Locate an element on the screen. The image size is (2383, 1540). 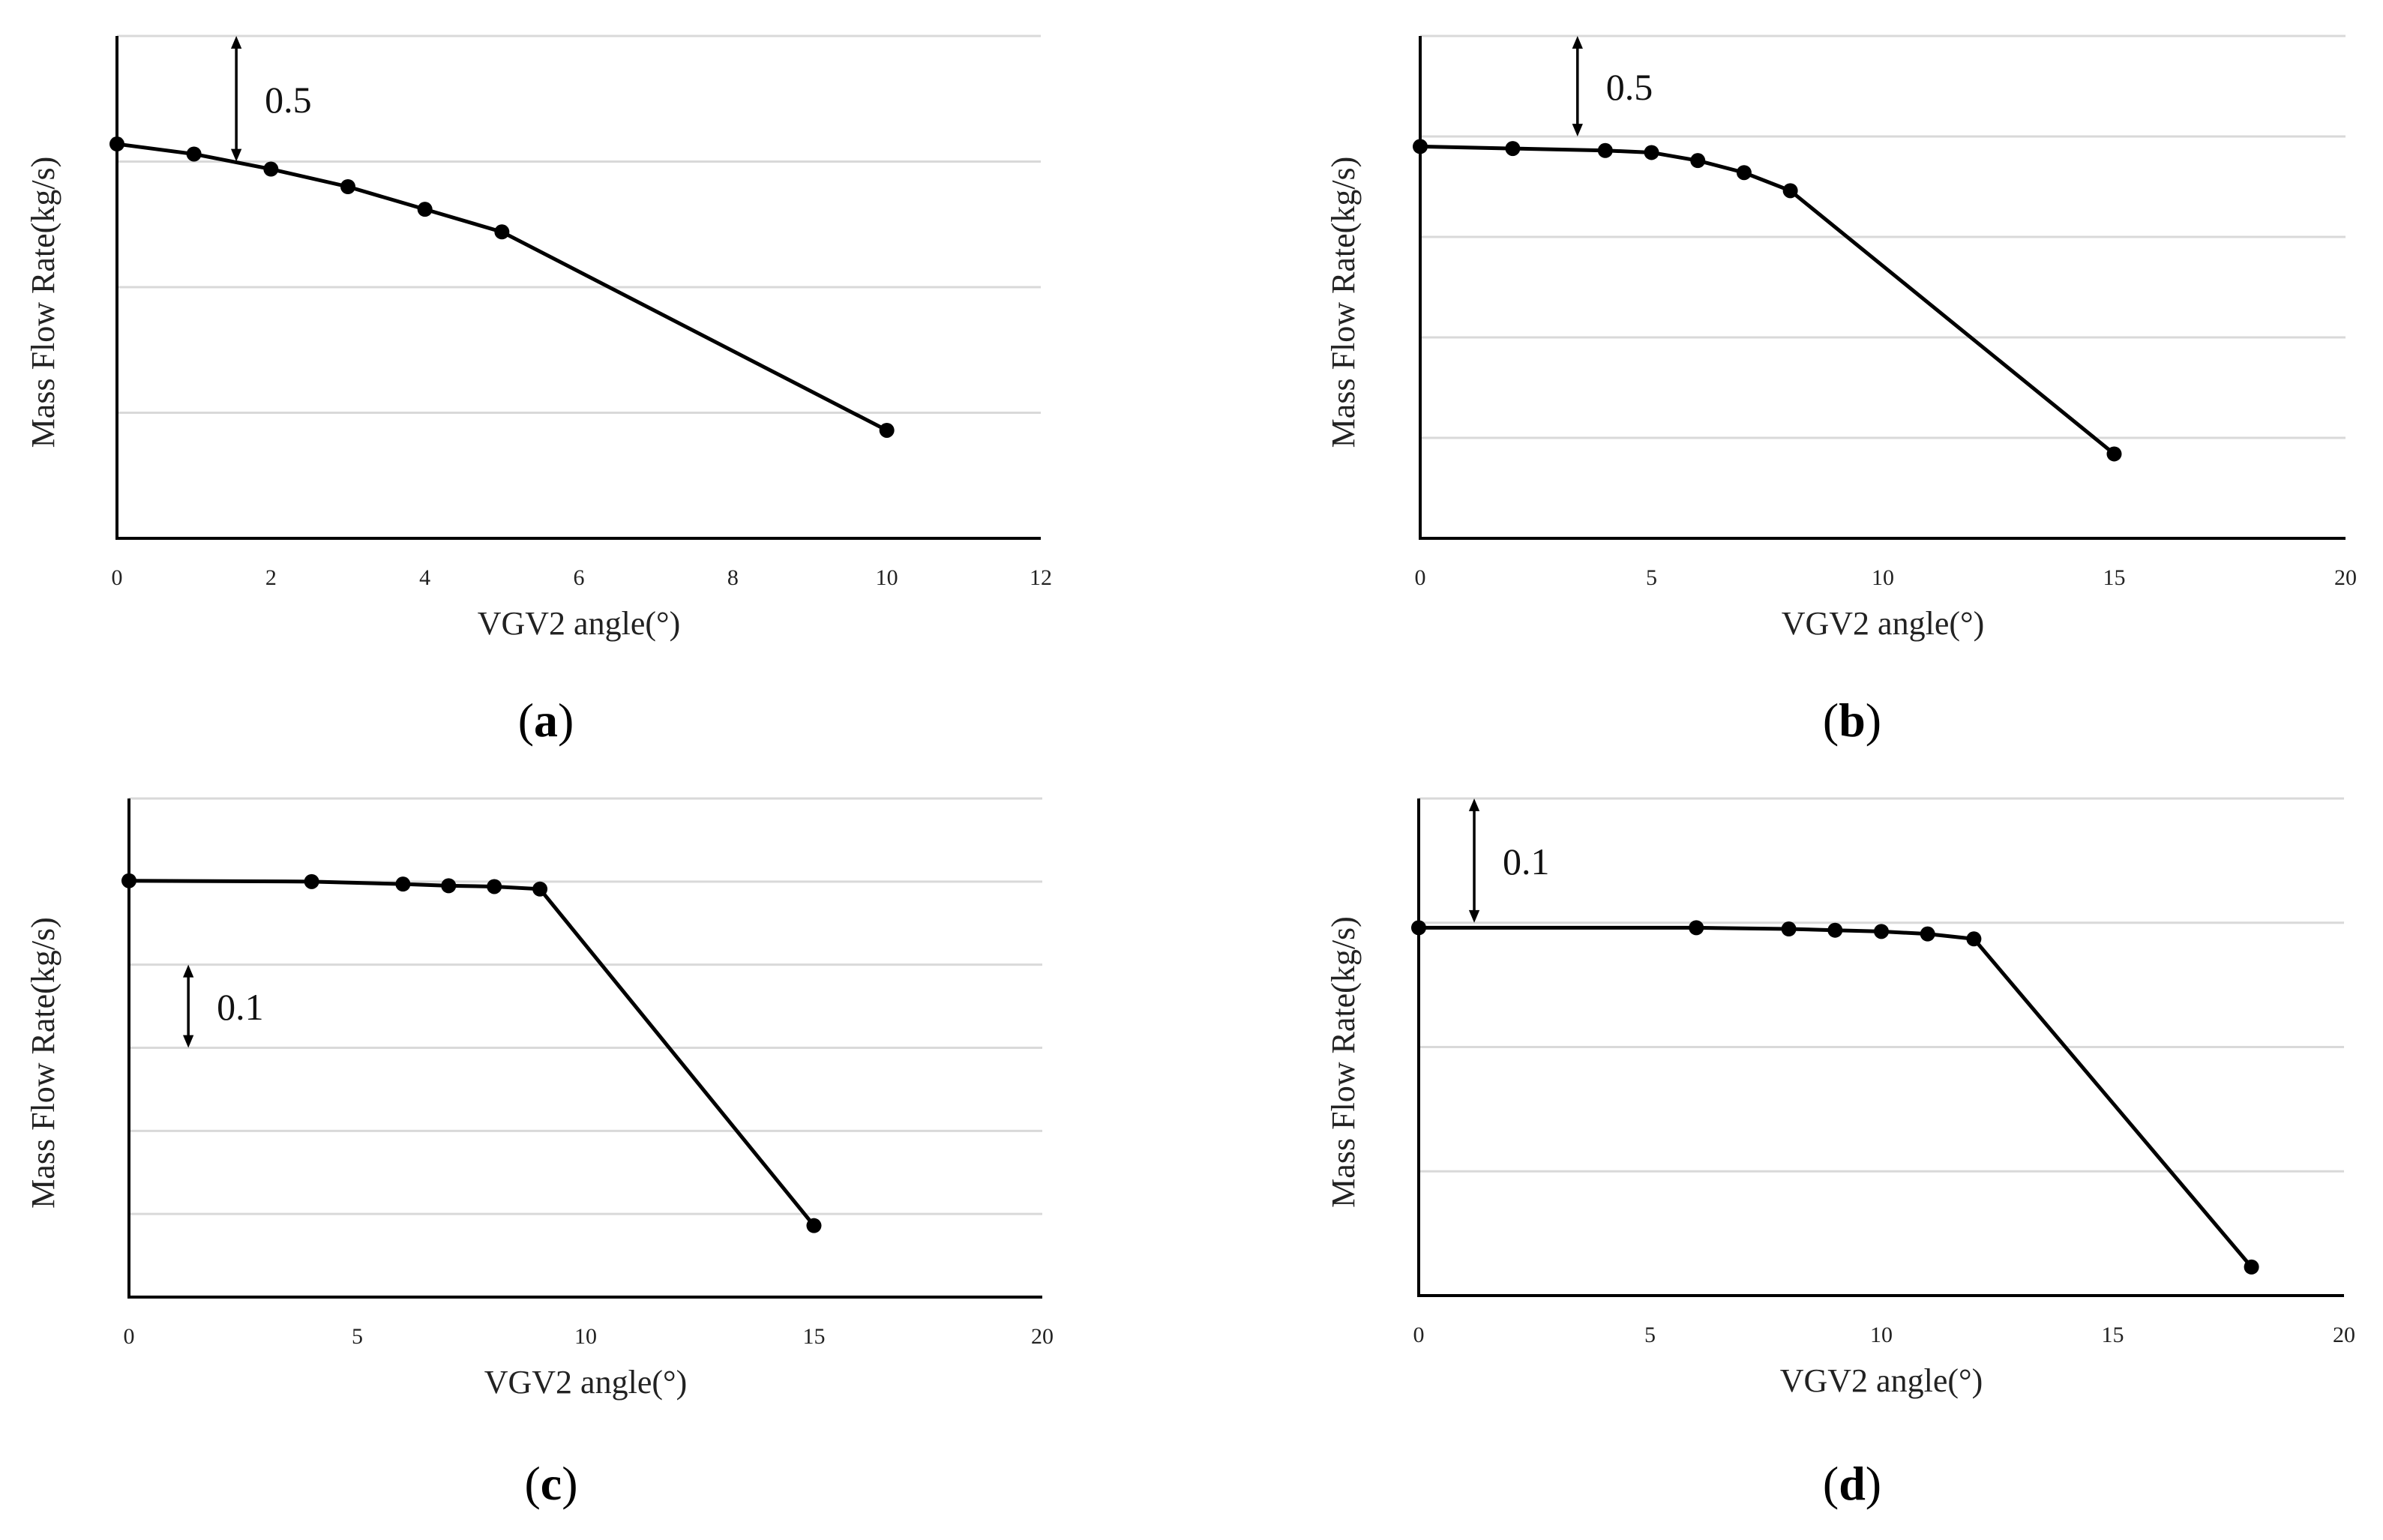
x-tick-label: 8 is located at coordinates (733, 577).